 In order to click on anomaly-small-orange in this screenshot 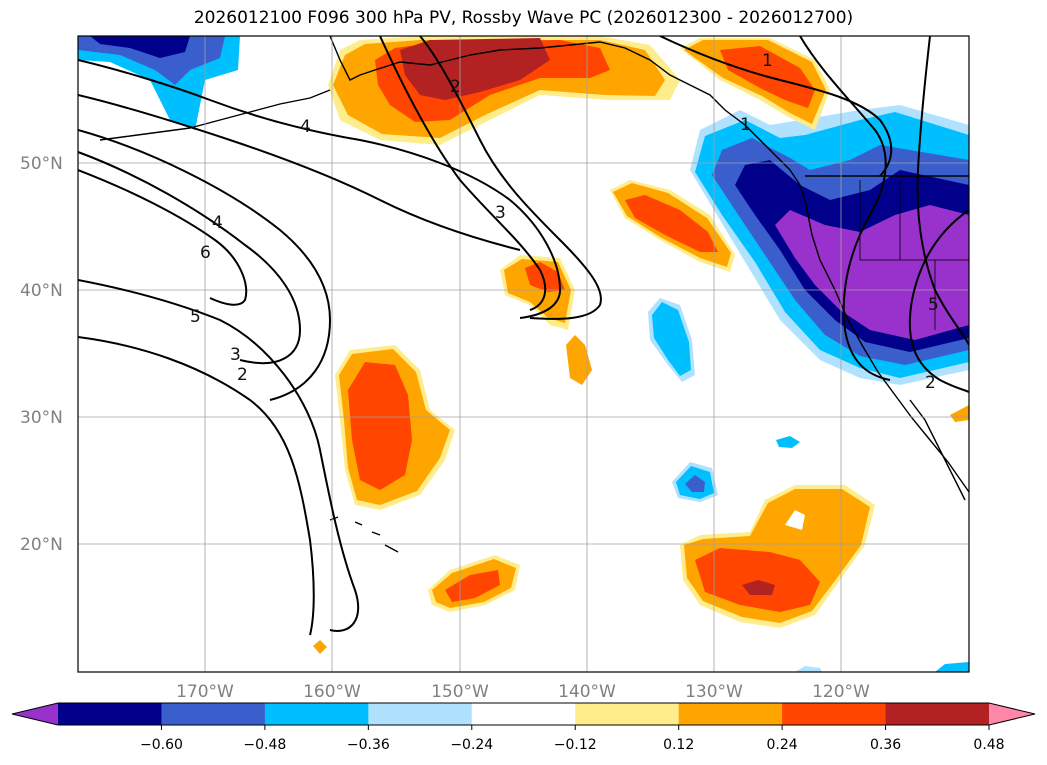, I will do `click(579, 360)`.